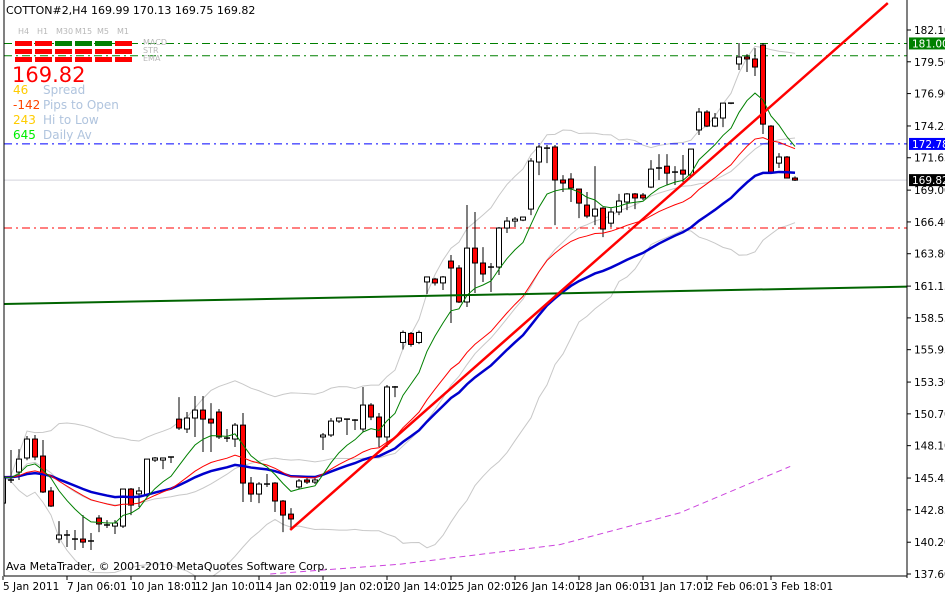 Image resolution: width=945 pixels, height=593 pixels. What do you see at coordinates (65, 31) in the screenshot?
I see `timeframe-label: M30` at bounding box center [65, 31].